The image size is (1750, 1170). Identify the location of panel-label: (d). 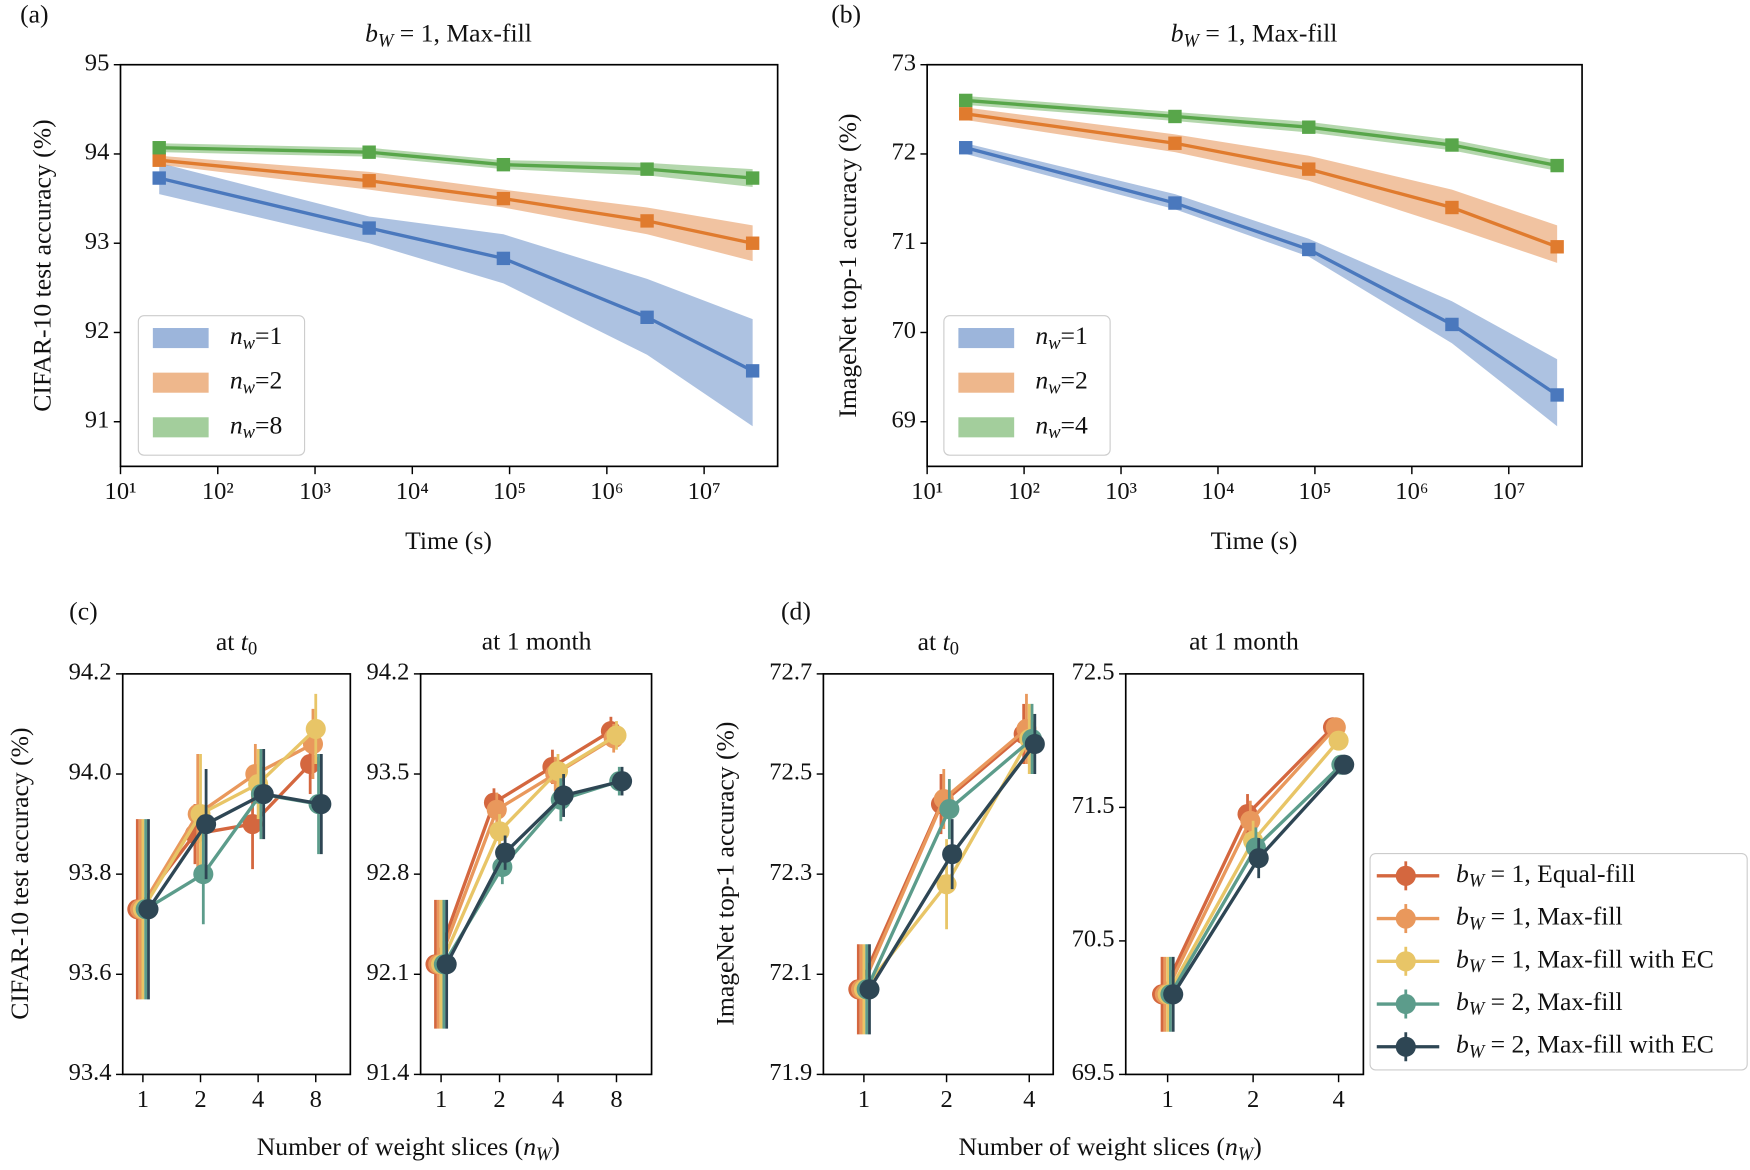
(796, 611).